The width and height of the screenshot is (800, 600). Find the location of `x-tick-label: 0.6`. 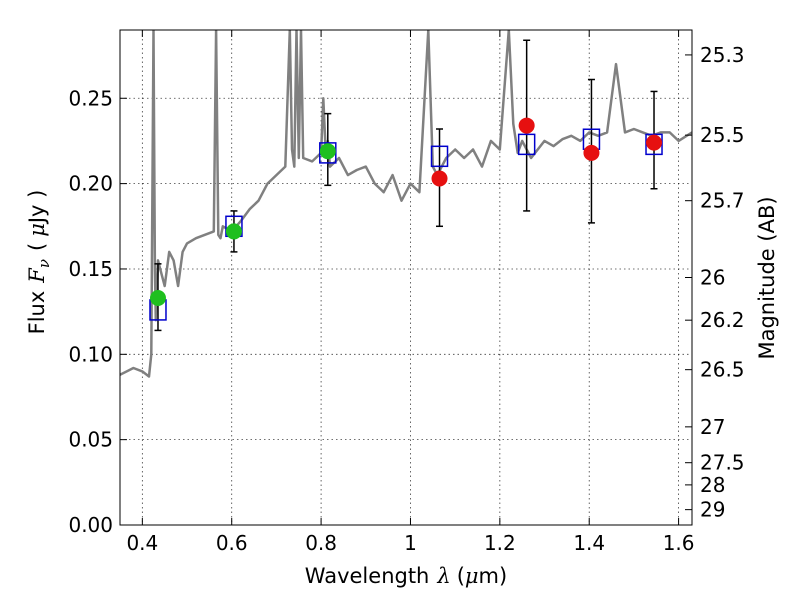

x-tick-label: 0.6 is located at coordinates (232, 543).